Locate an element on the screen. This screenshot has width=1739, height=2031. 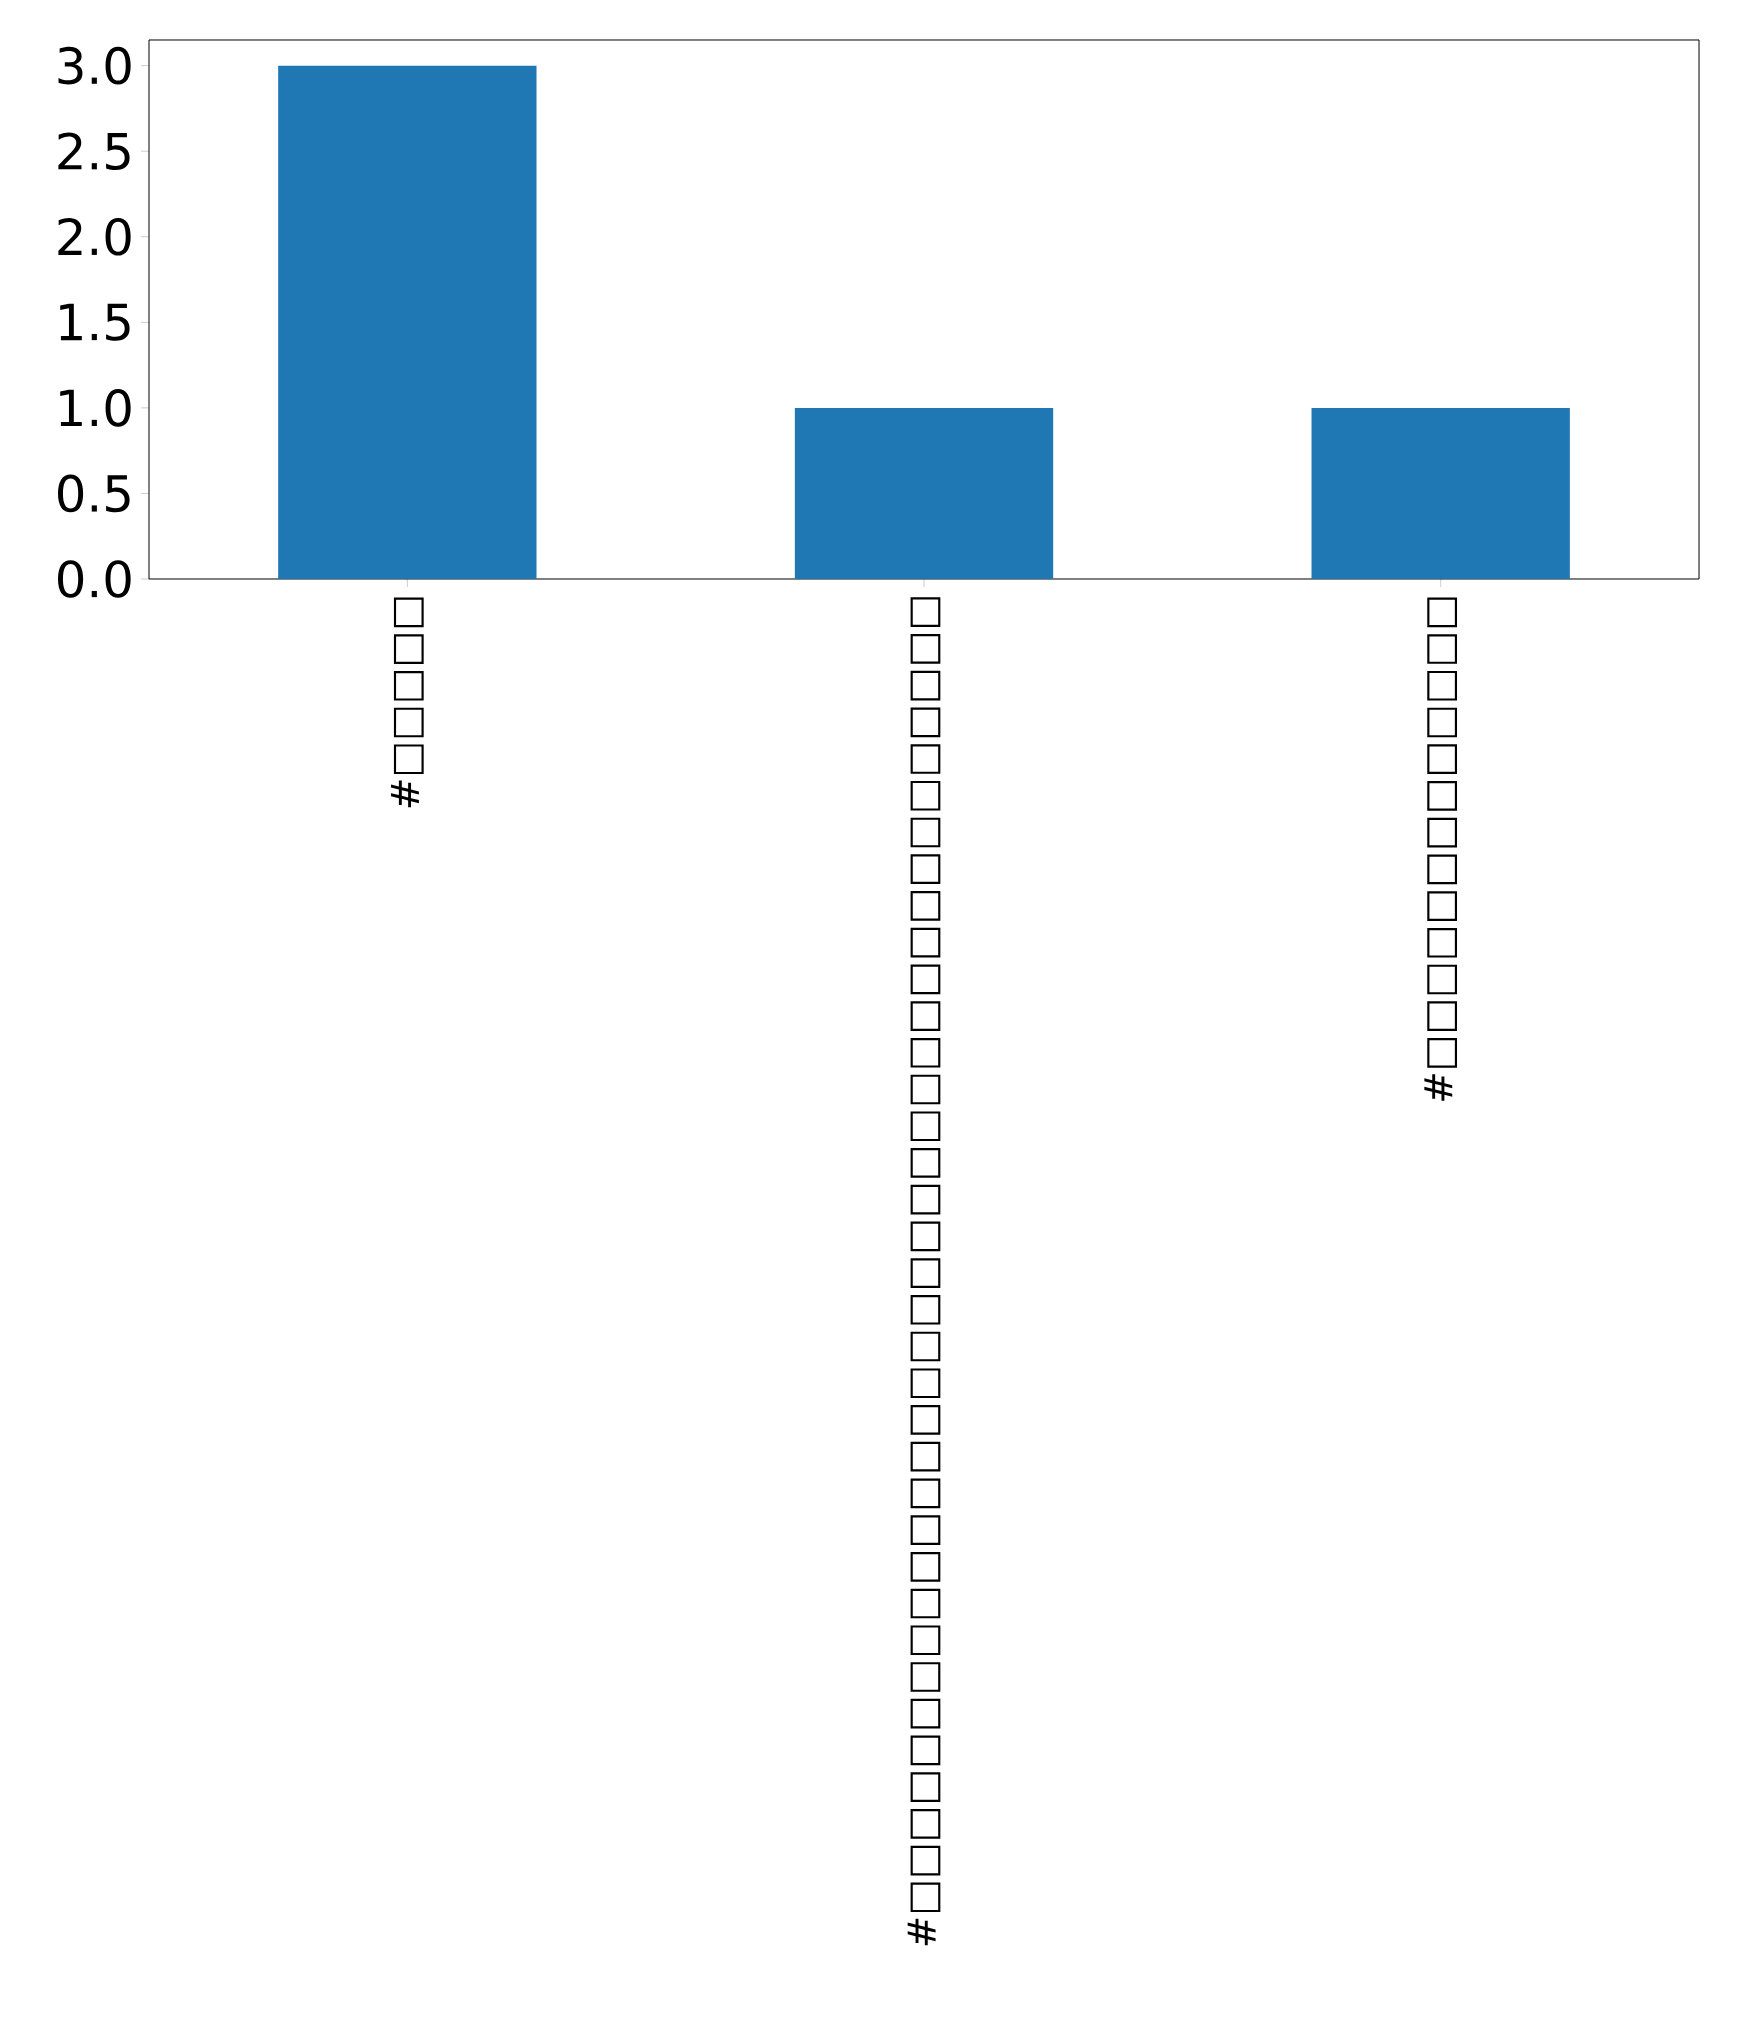
y-tick-label: 3.0 is located at coordinates (94, 65).